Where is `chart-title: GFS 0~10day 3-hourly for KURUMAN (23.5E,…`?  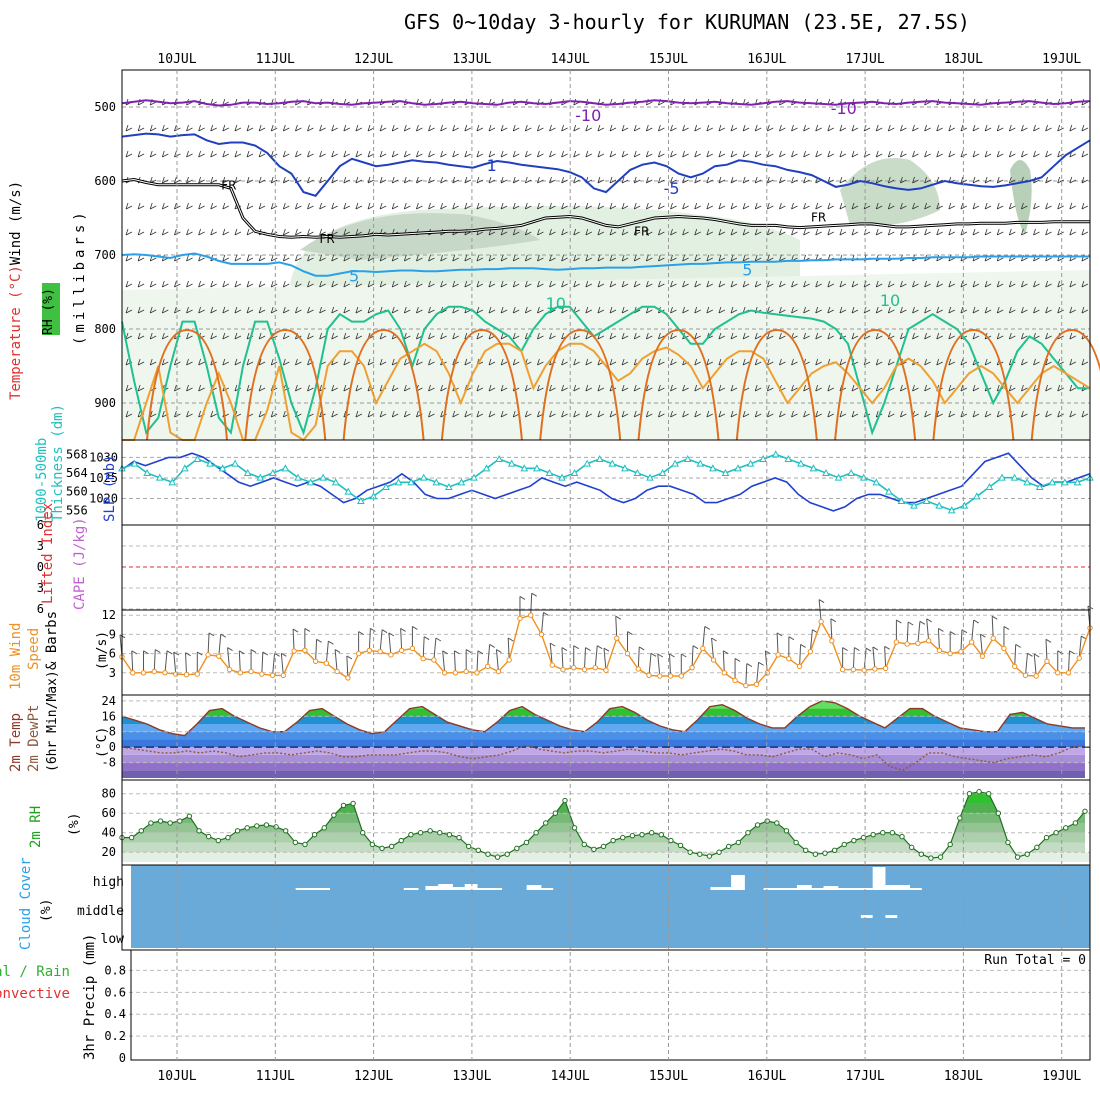 chart-title: GFS 0~10day 3-hourly for KURUMAN (23.5E,… is located at coordinates (687, 22).